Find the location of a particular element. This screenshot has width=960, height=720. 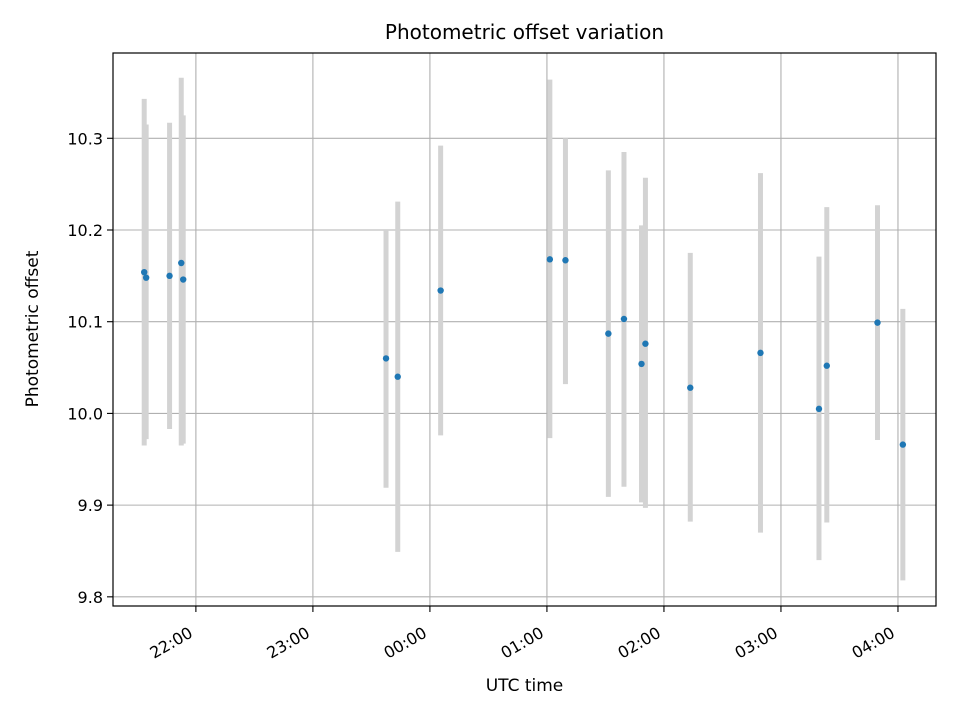

y-tick-label: 10.2 is located at coordinates (85, 230).